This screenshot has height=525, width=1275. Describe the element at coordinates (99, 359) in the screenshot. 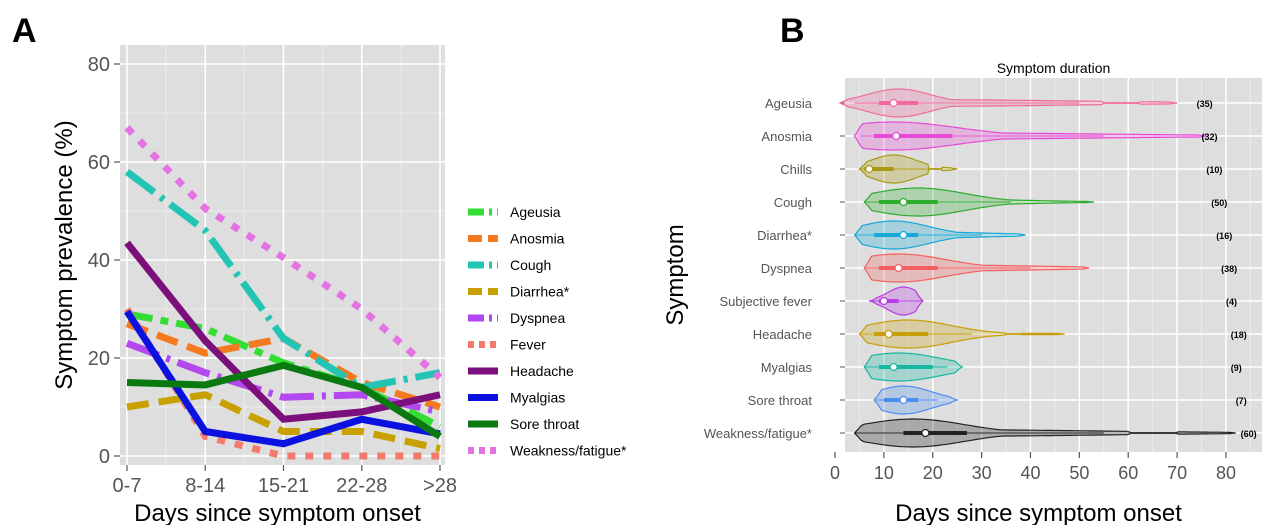

I see `y-tick-label-a: 20` at that location.